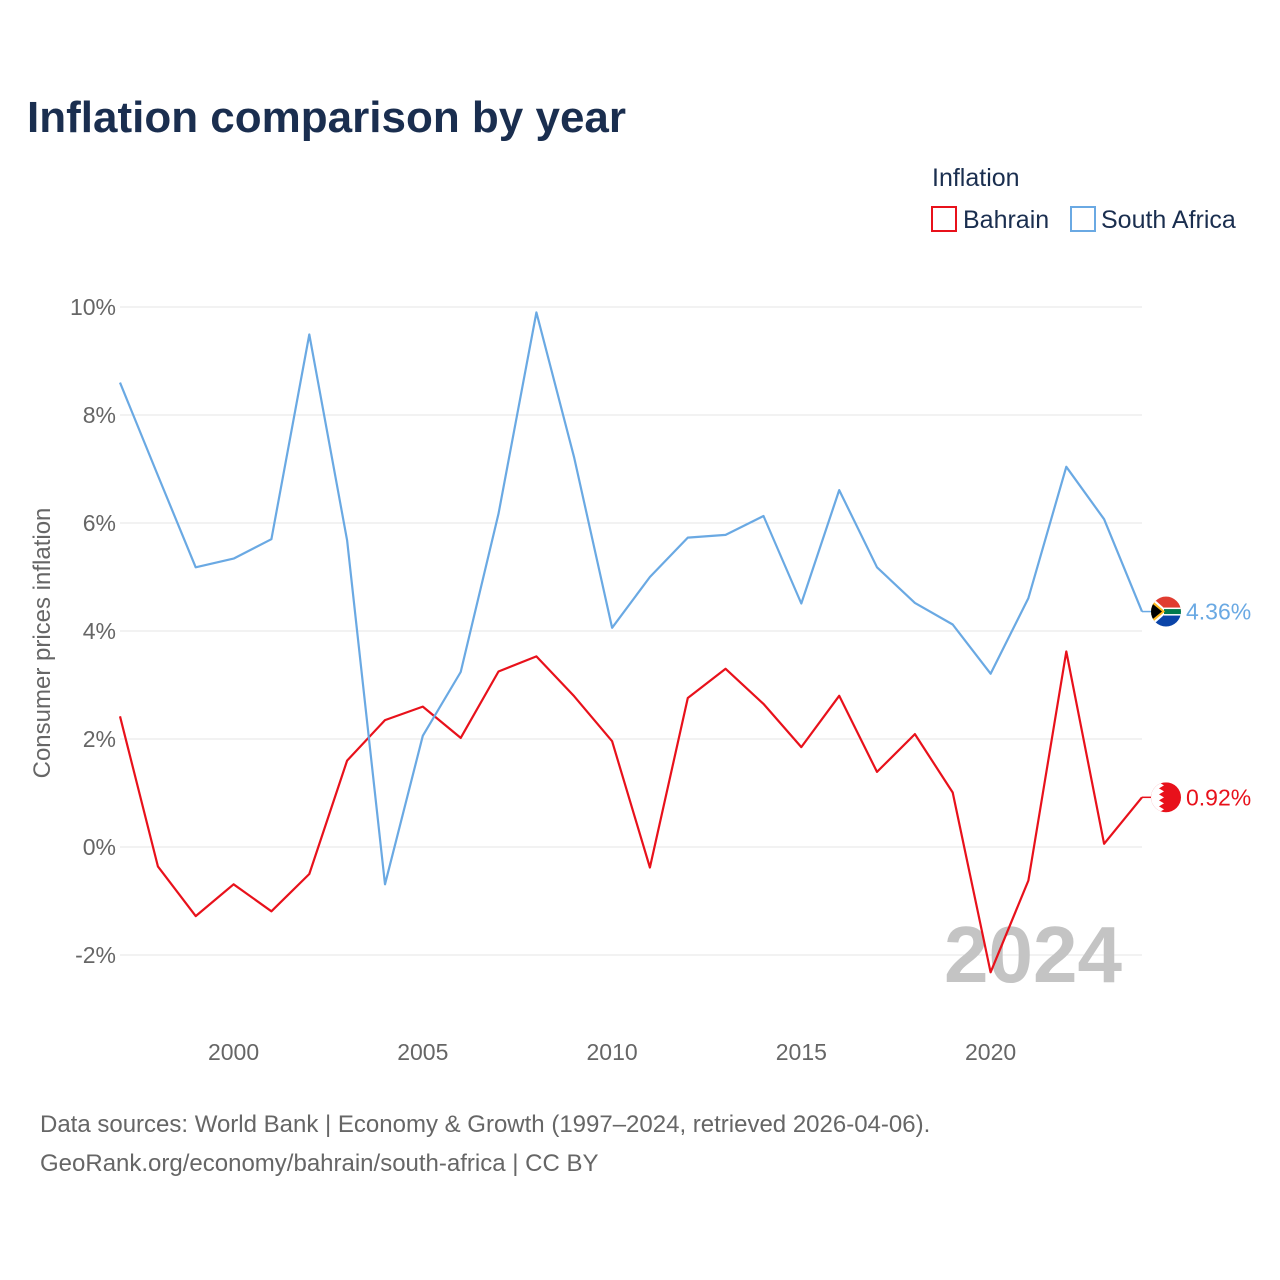 This screenshot has width=1280, height=1280. Describe the element at coordinates (990, 1052) in the screenshot. I see `x-tick-label: 2020` at that location.